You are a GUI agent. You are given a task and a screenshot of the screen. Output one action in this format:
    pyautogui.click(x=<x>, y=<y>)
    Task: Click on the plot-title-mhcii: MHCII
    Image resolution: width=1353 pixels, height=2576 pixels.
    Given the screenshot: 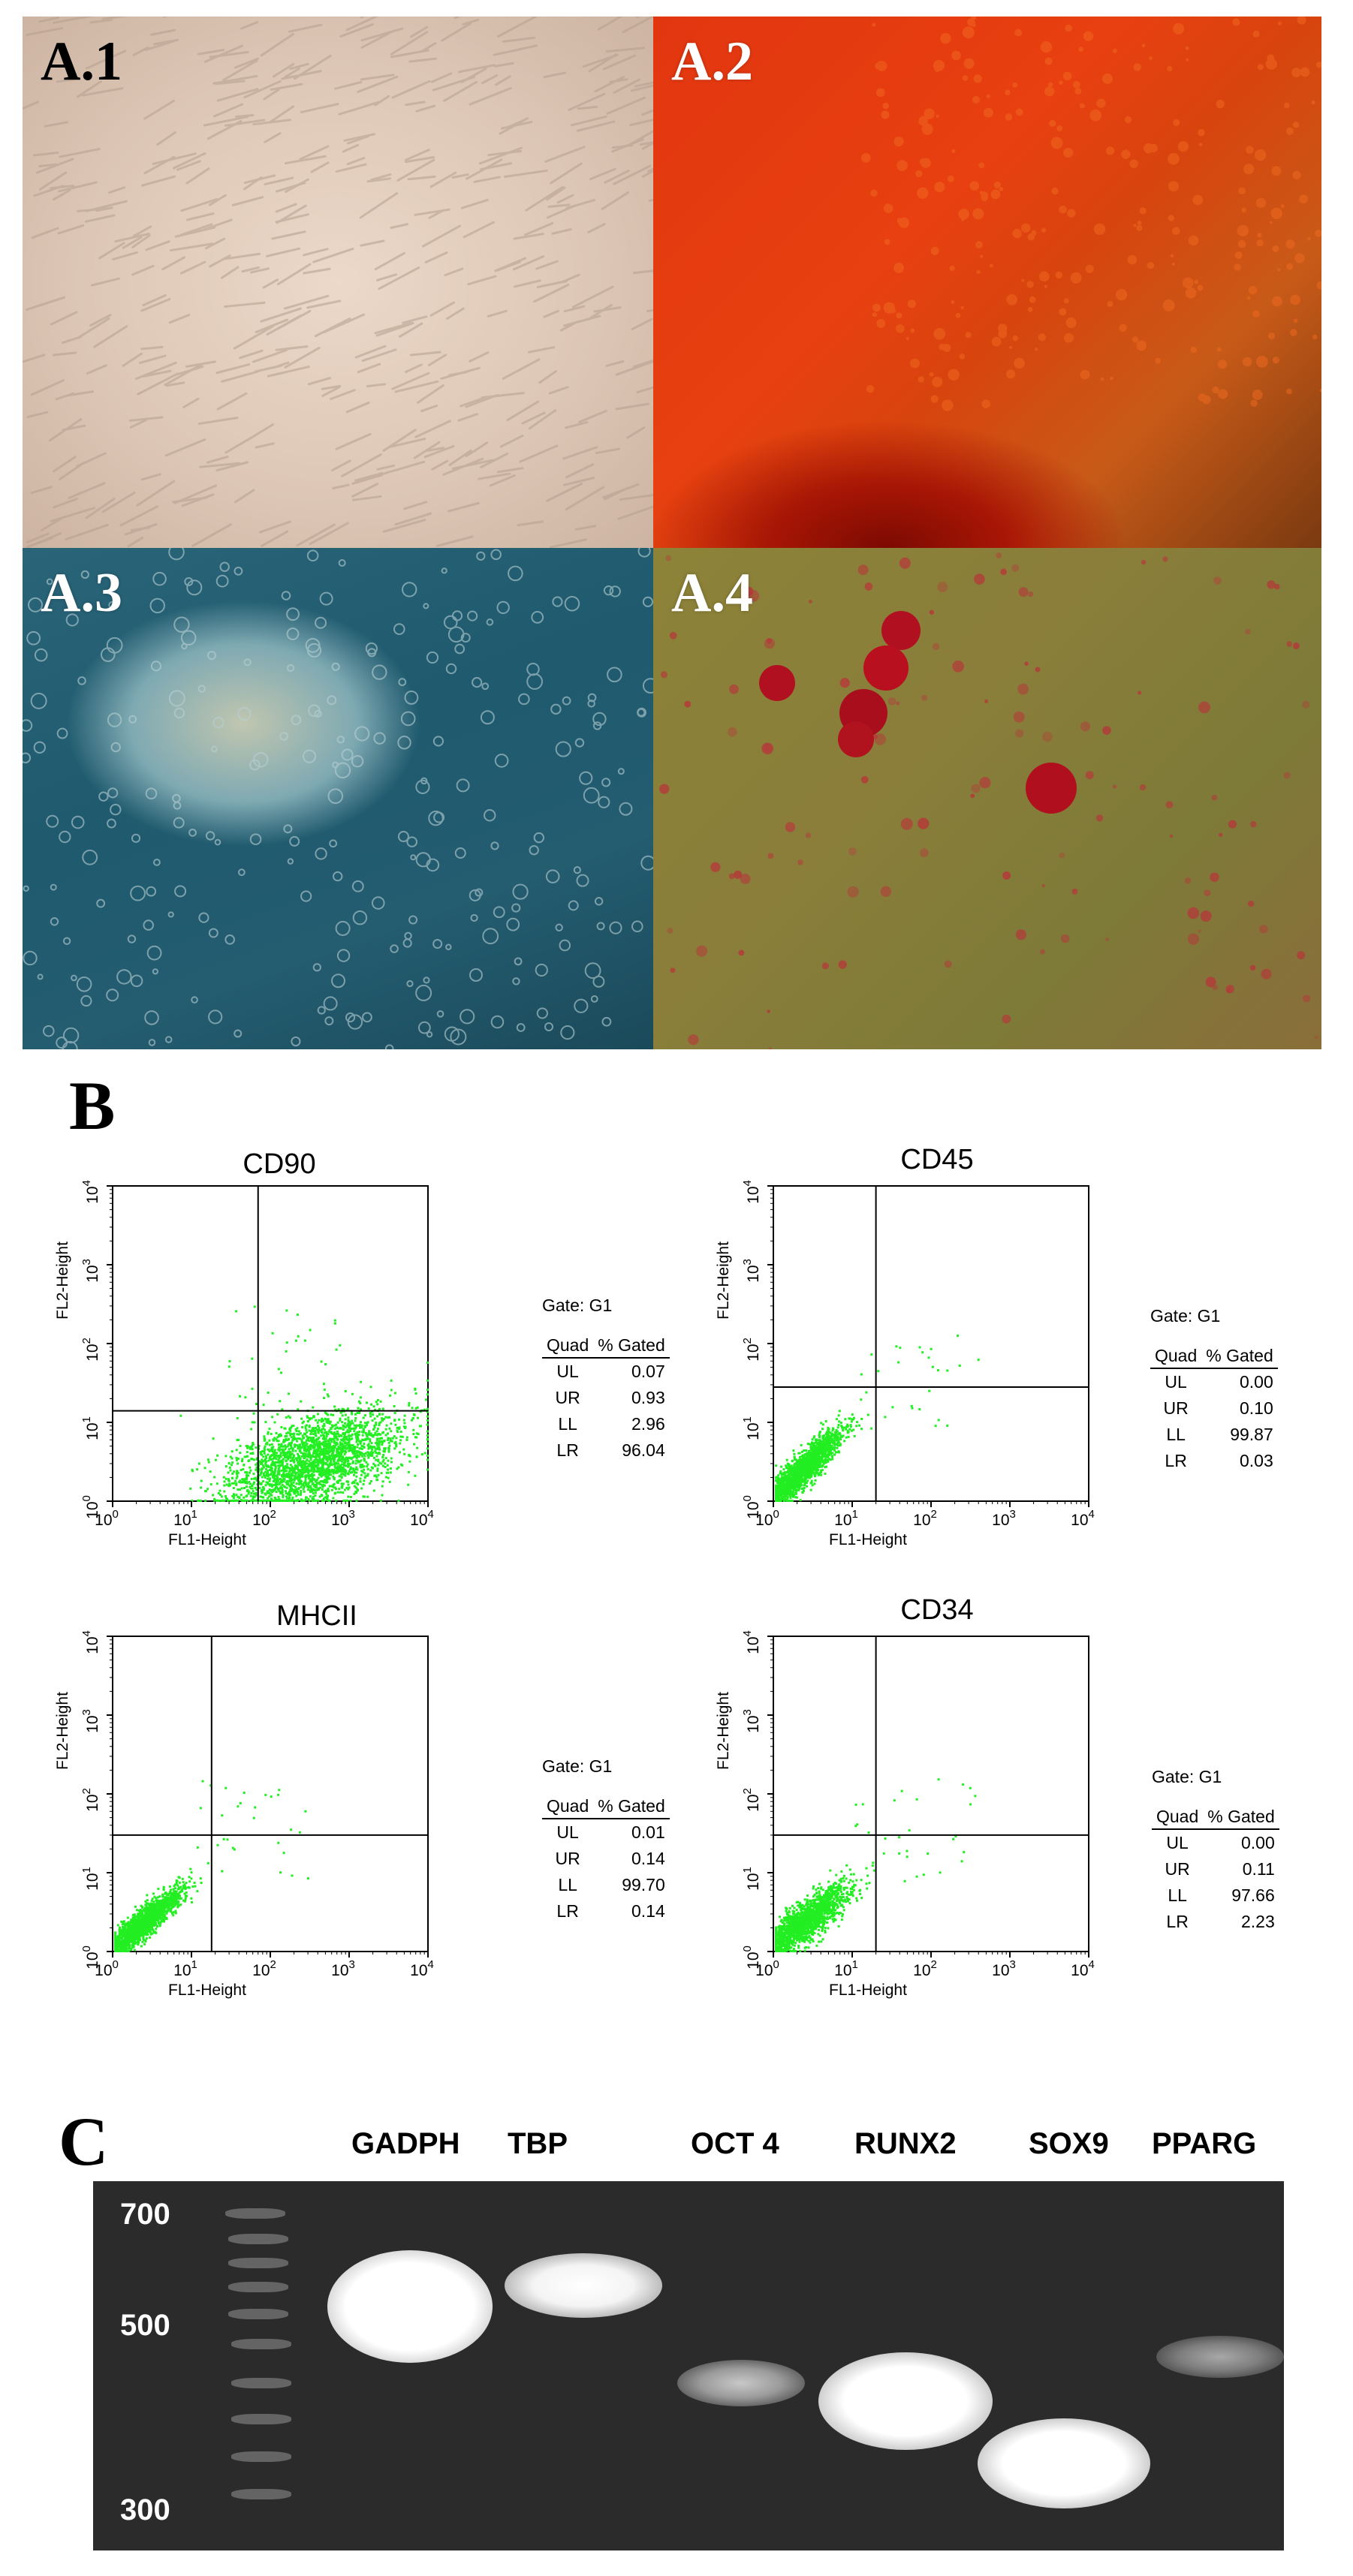 What is the action you would take?
    pyautogui.click(x=316, y=1616)
    